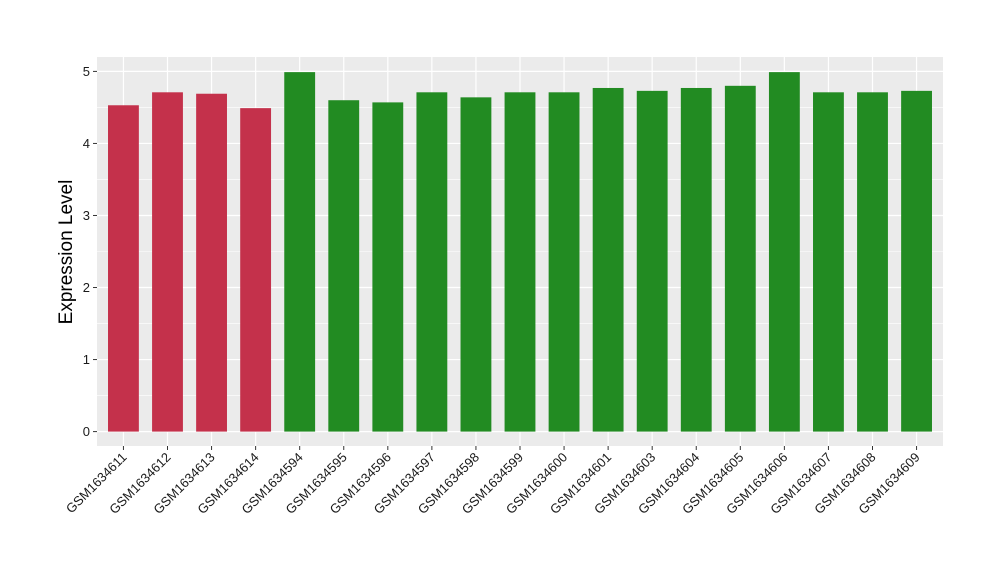  I want to click on bar-GSM1634604, so click(696, 259).